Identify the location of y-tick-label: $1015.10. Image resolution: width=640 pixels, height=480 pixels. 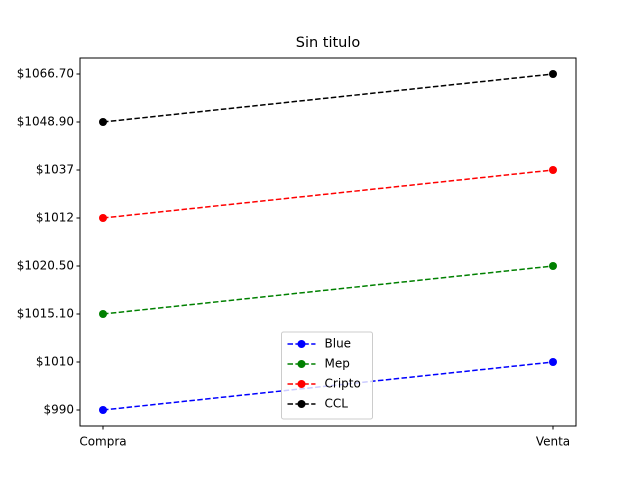
(45, 314).